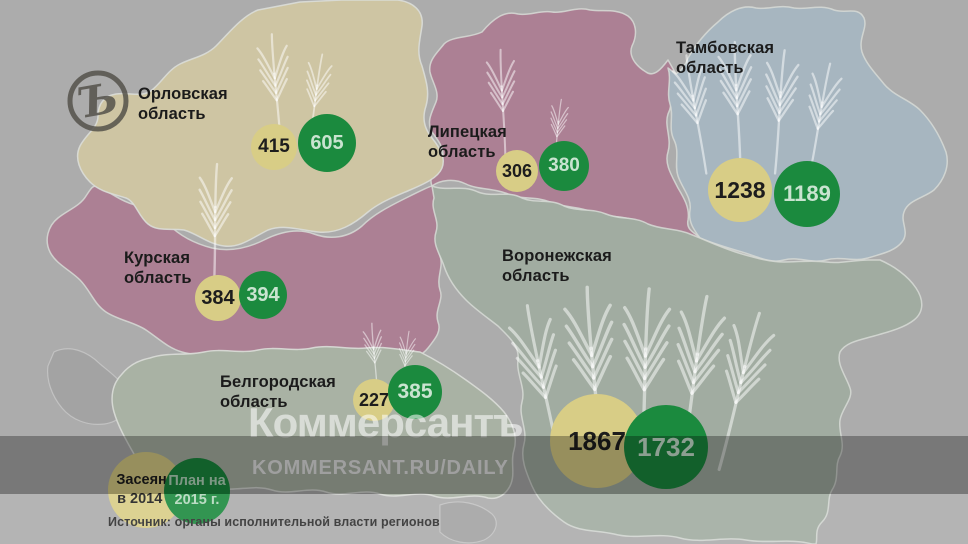  What do you see at coordinates (725, 58) in the screenshot?
I see `region-label-tambovskaya: Тамбовская область` at bounding box center [725, 58].